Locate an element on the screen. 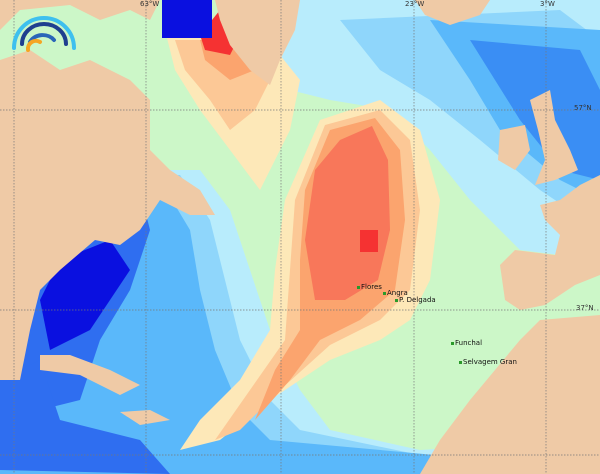  place-label: Funchal is located at coordinates (469, 343).